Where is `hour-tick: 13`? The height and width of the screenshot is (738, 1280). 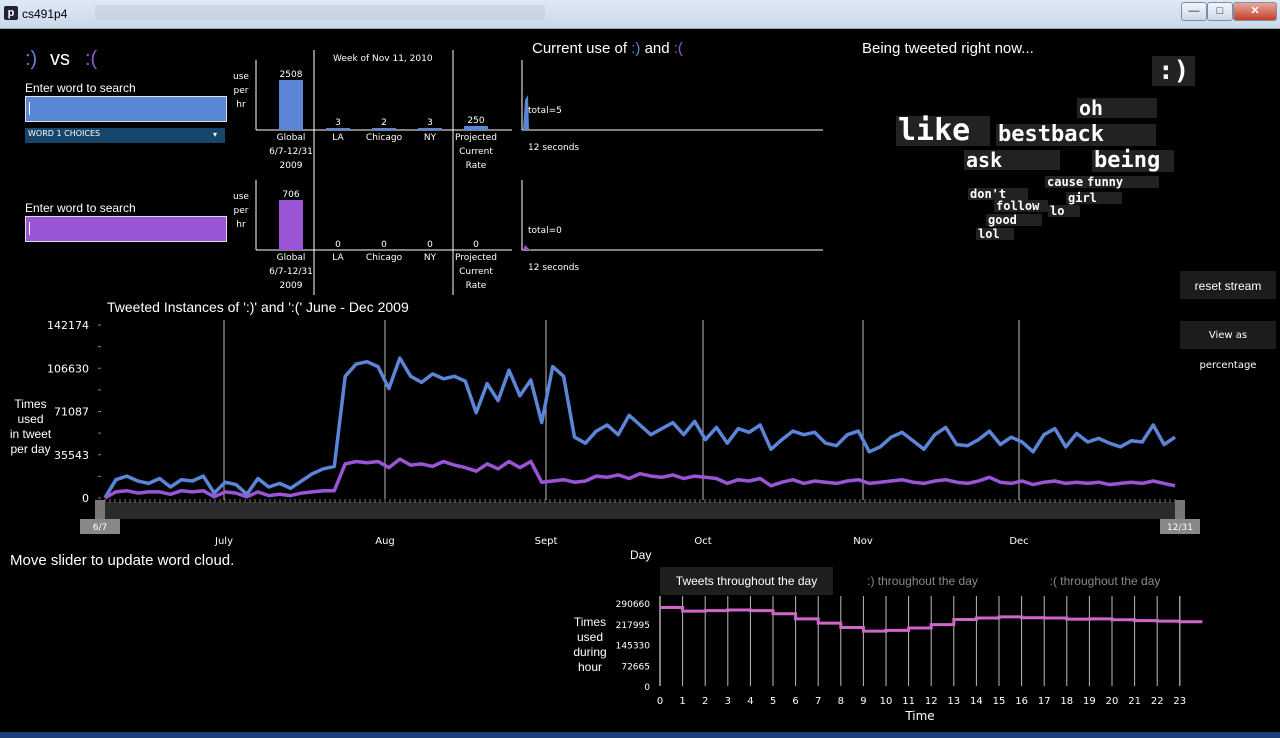 hour-tick: 13 is located at coordinates (953, 701).